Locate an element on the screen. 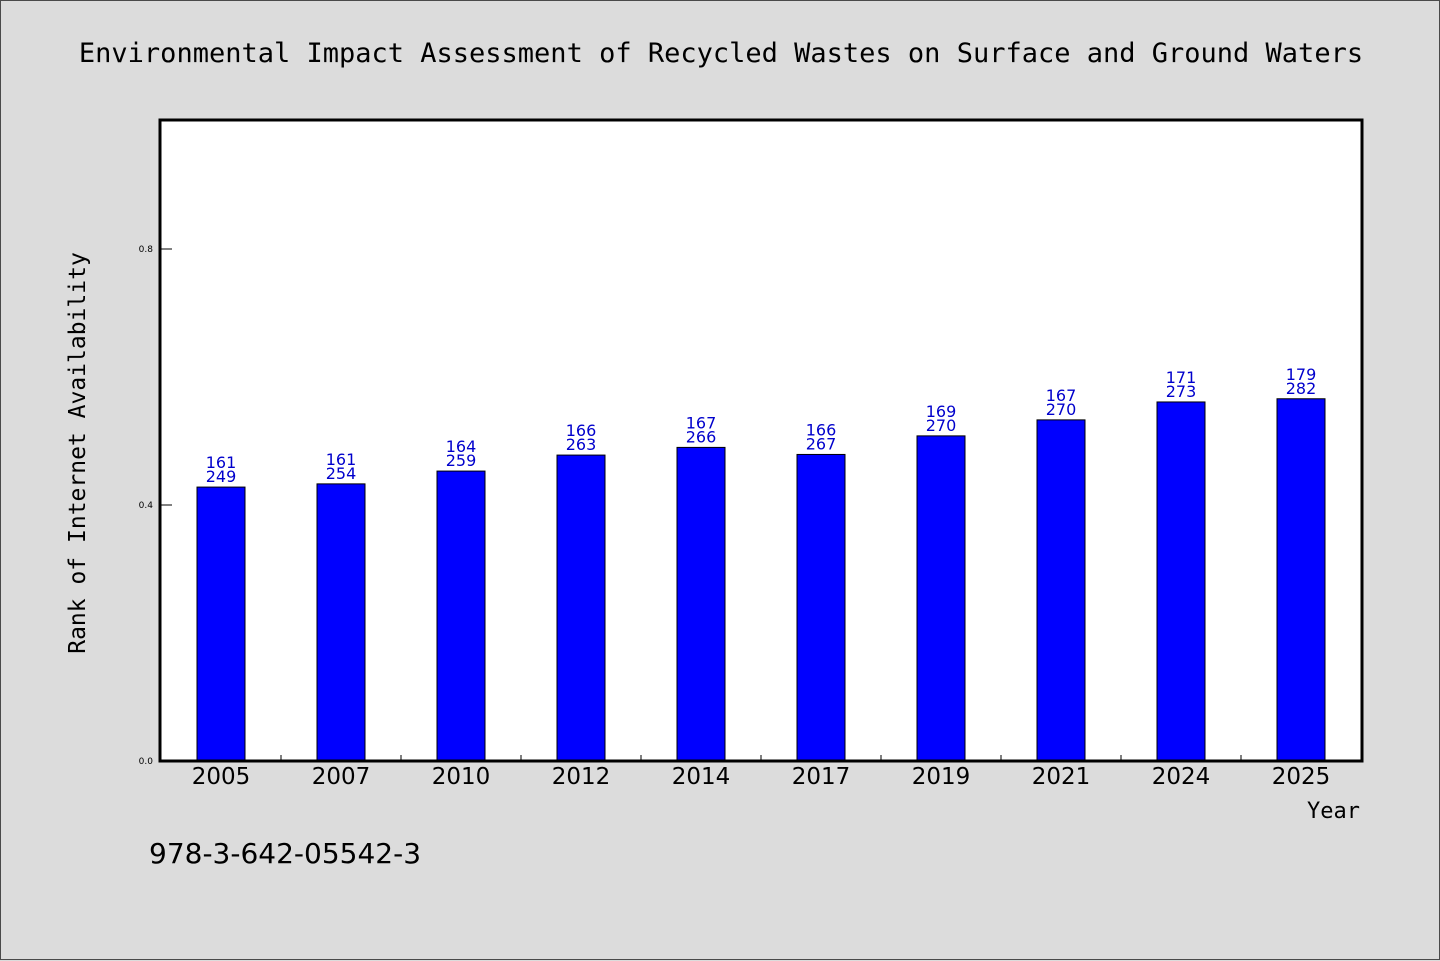 This screenshot has height=961, width=1440. y-tick-label: 0.0 is located at coordinates (146, 762).